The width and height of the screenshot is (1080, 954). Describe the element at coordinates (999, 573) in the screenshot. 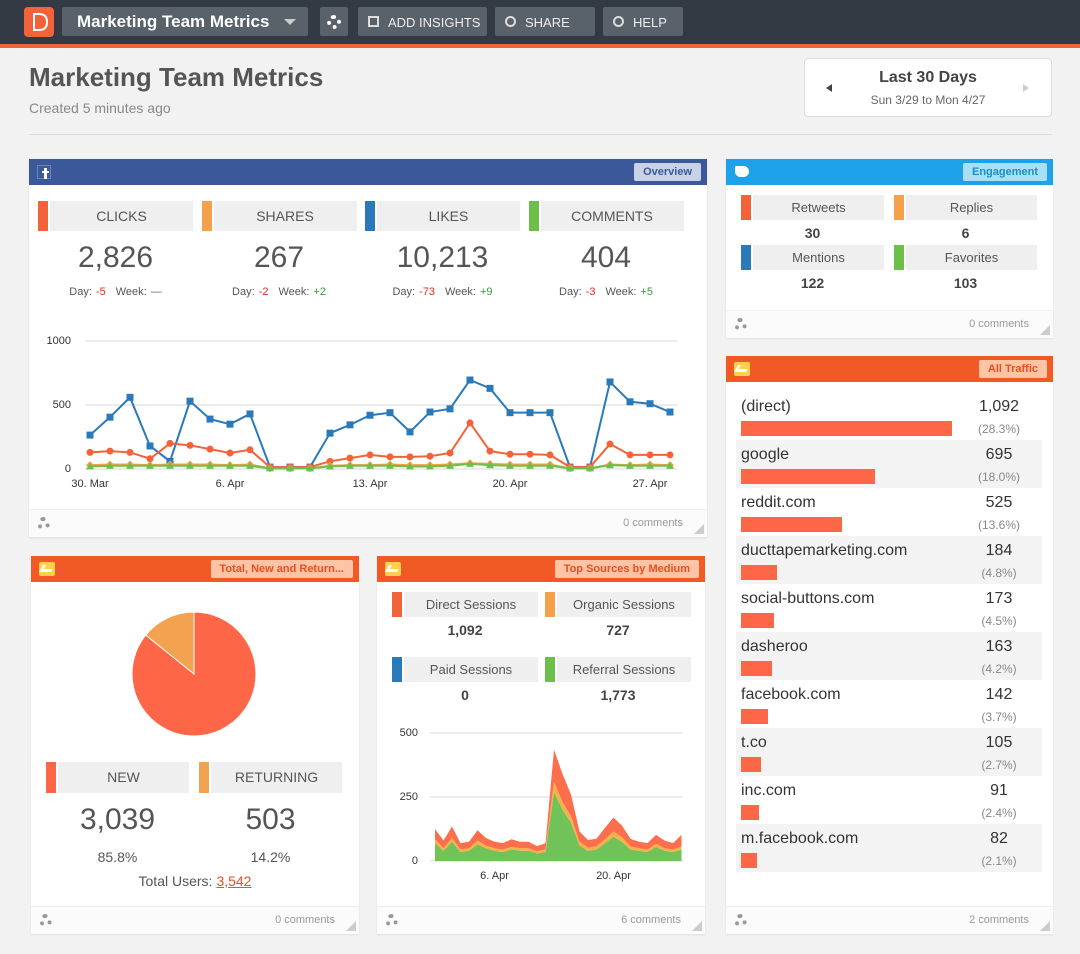

I see `source-percent: (4.8%)` at that location.